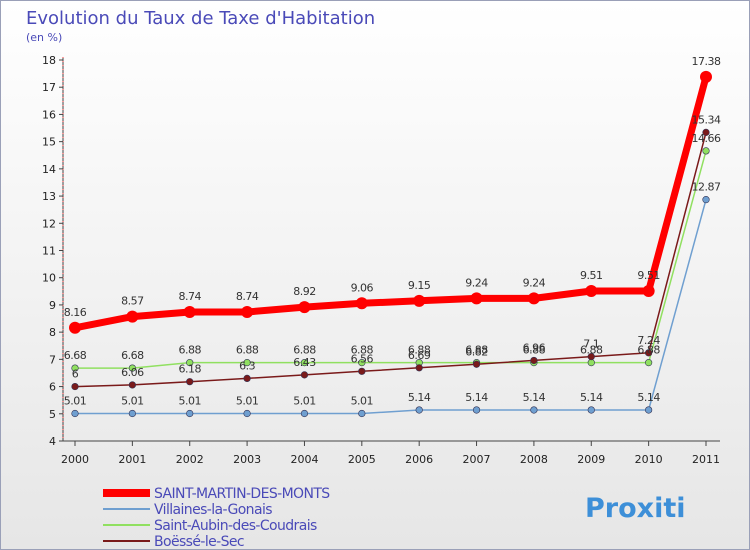 The height and width of the screenshot is (550, 750). I want to click on data-label: 7.24, so click(648, 340).